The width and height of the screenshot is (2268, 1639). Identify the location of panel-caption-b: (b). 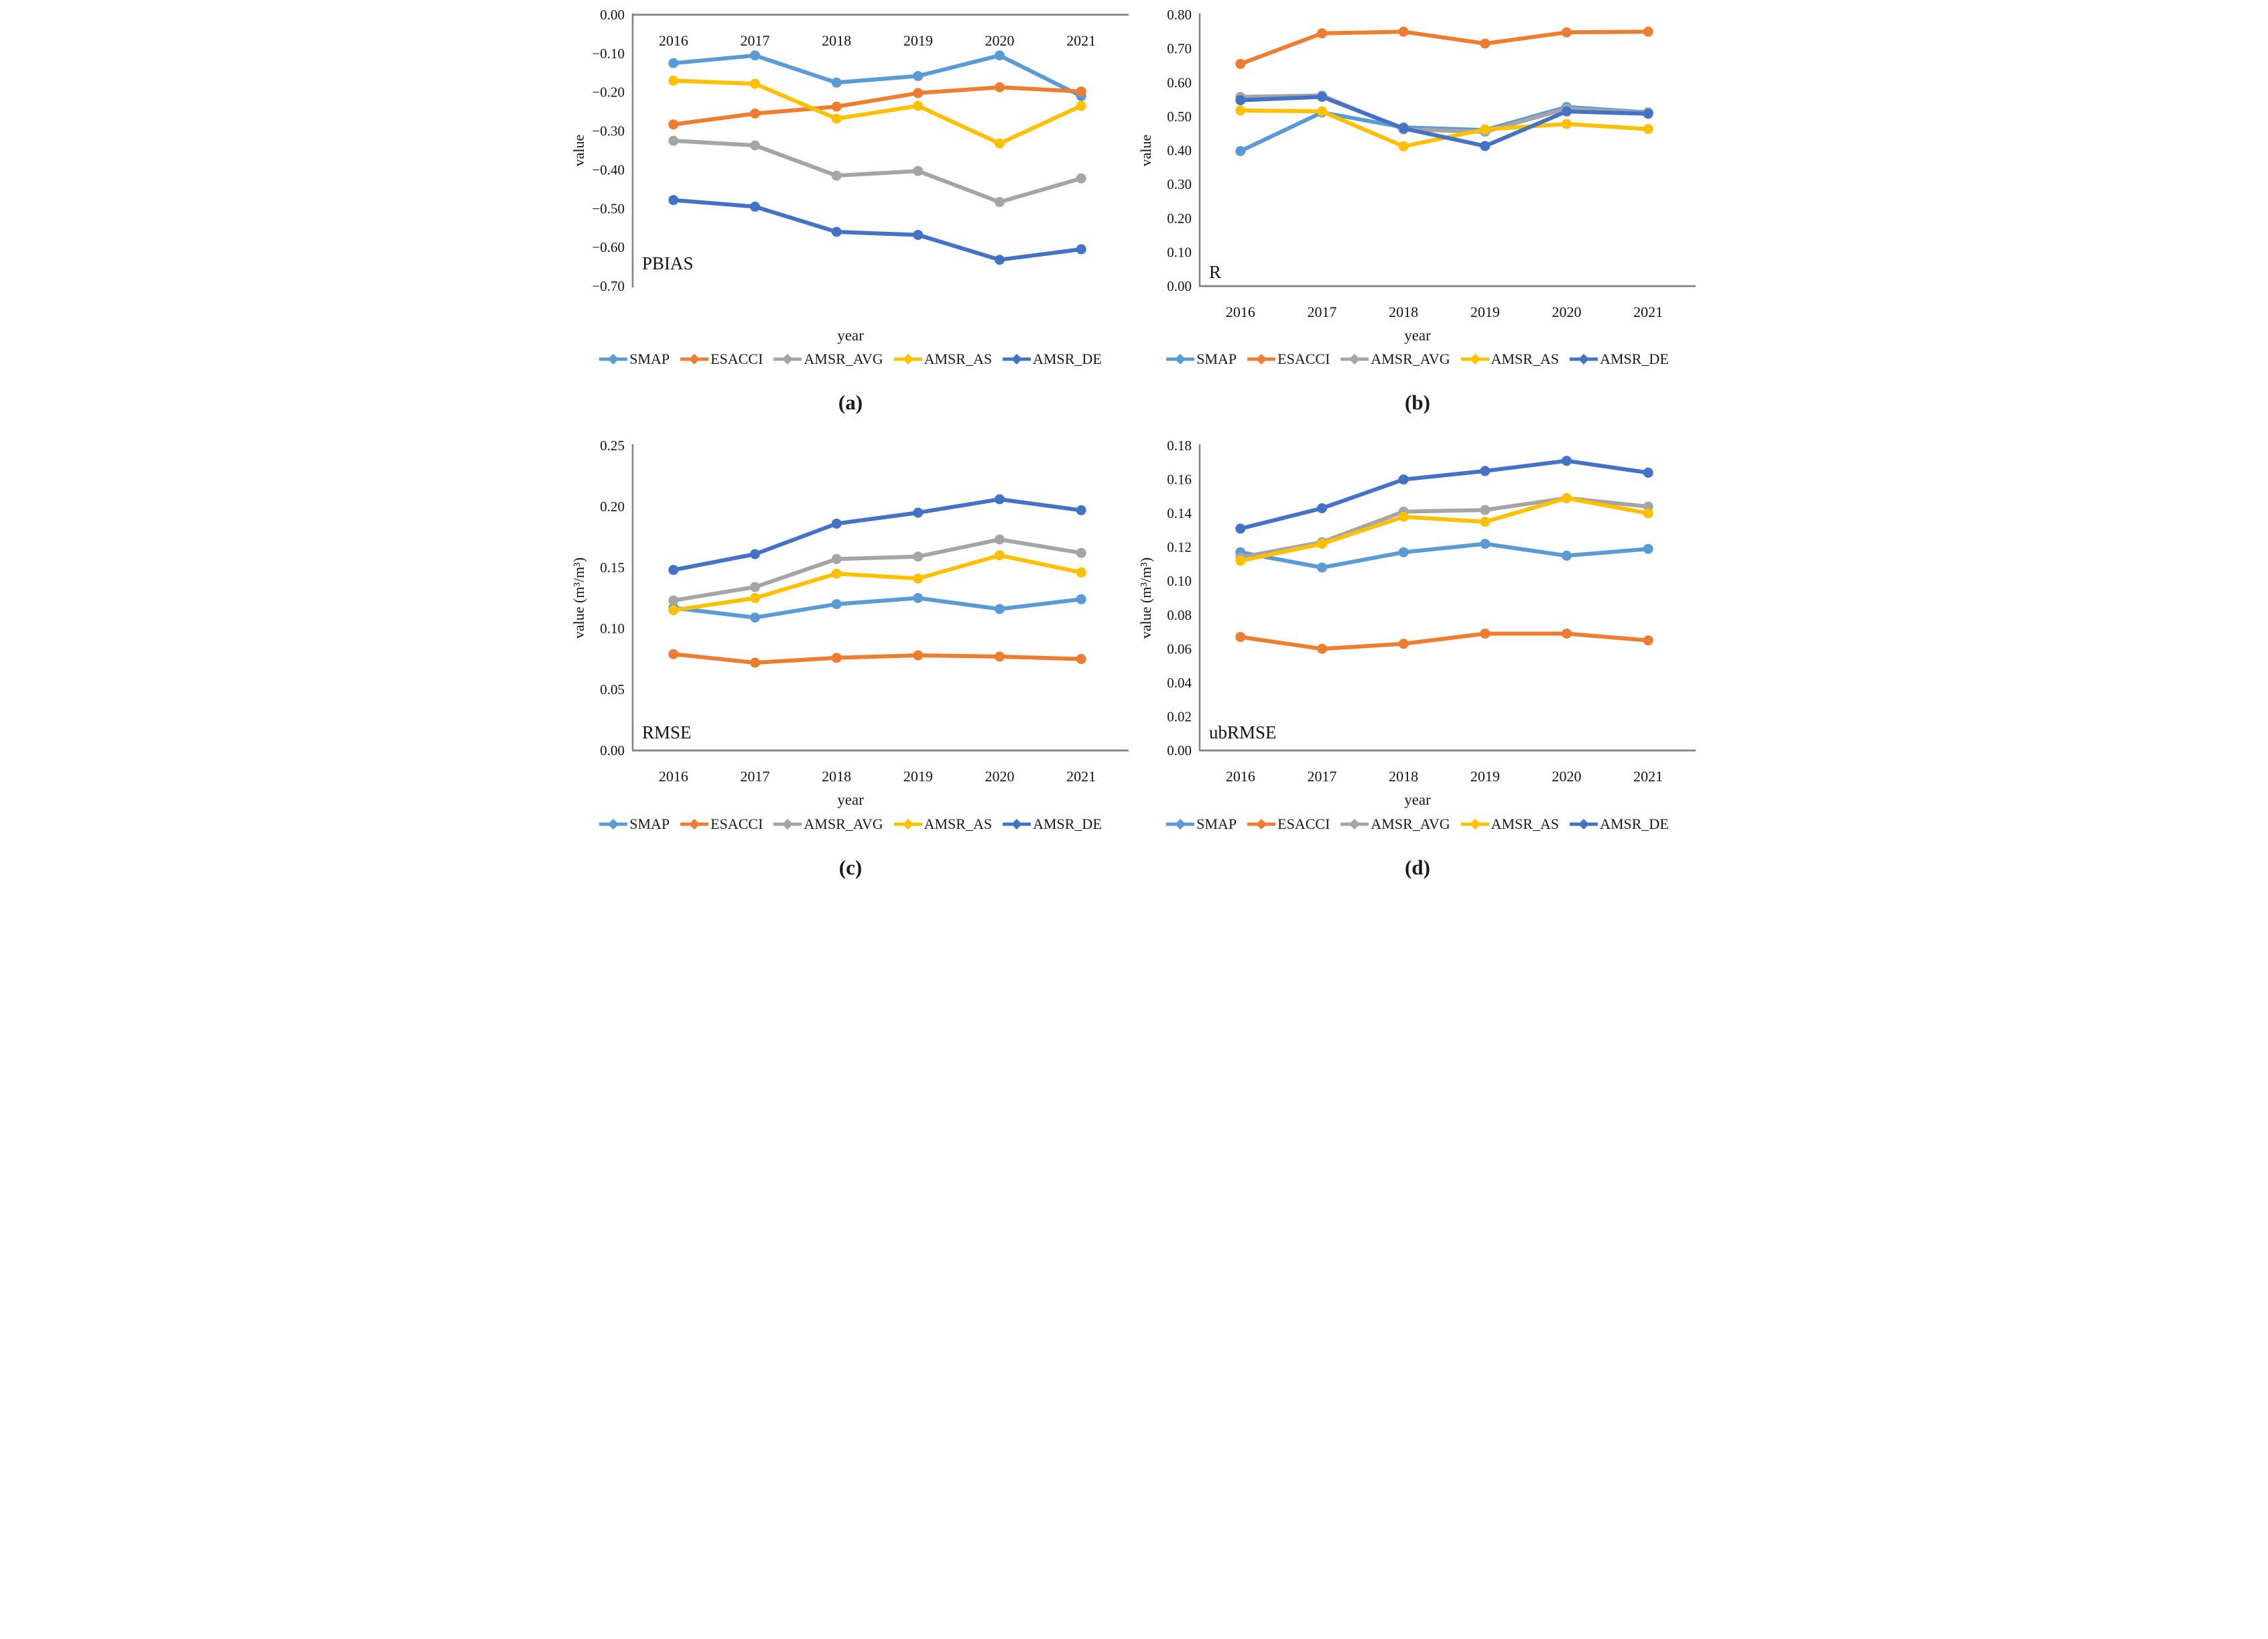
(1417, 403).